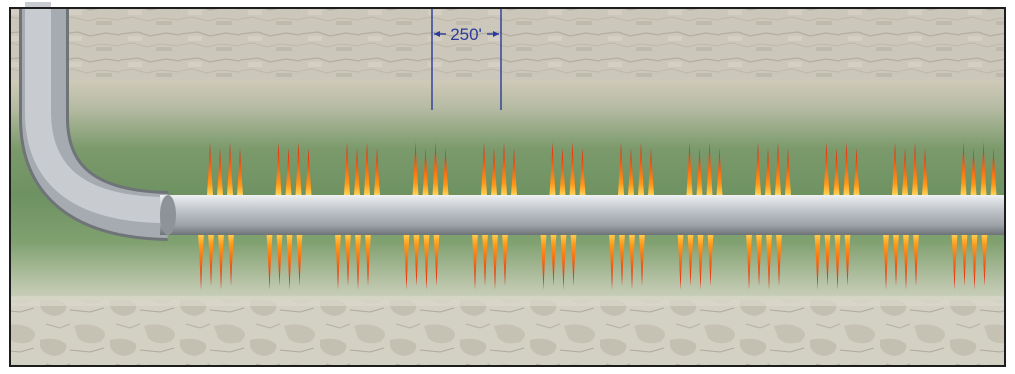 Image resolution: width=1015 pixels, height=374 pixels. I want to click on spacing-label: 250', so click(466, 34).